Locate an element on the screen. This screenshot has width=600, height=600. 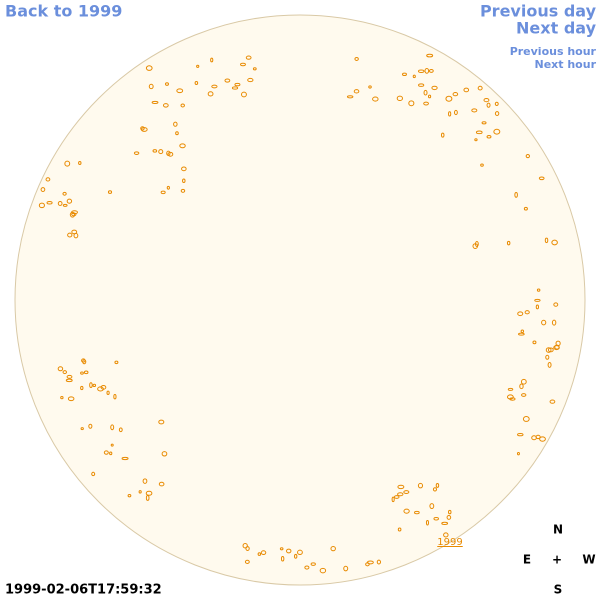
back-link: Back to 1999 is located at coordinates (63, 11).